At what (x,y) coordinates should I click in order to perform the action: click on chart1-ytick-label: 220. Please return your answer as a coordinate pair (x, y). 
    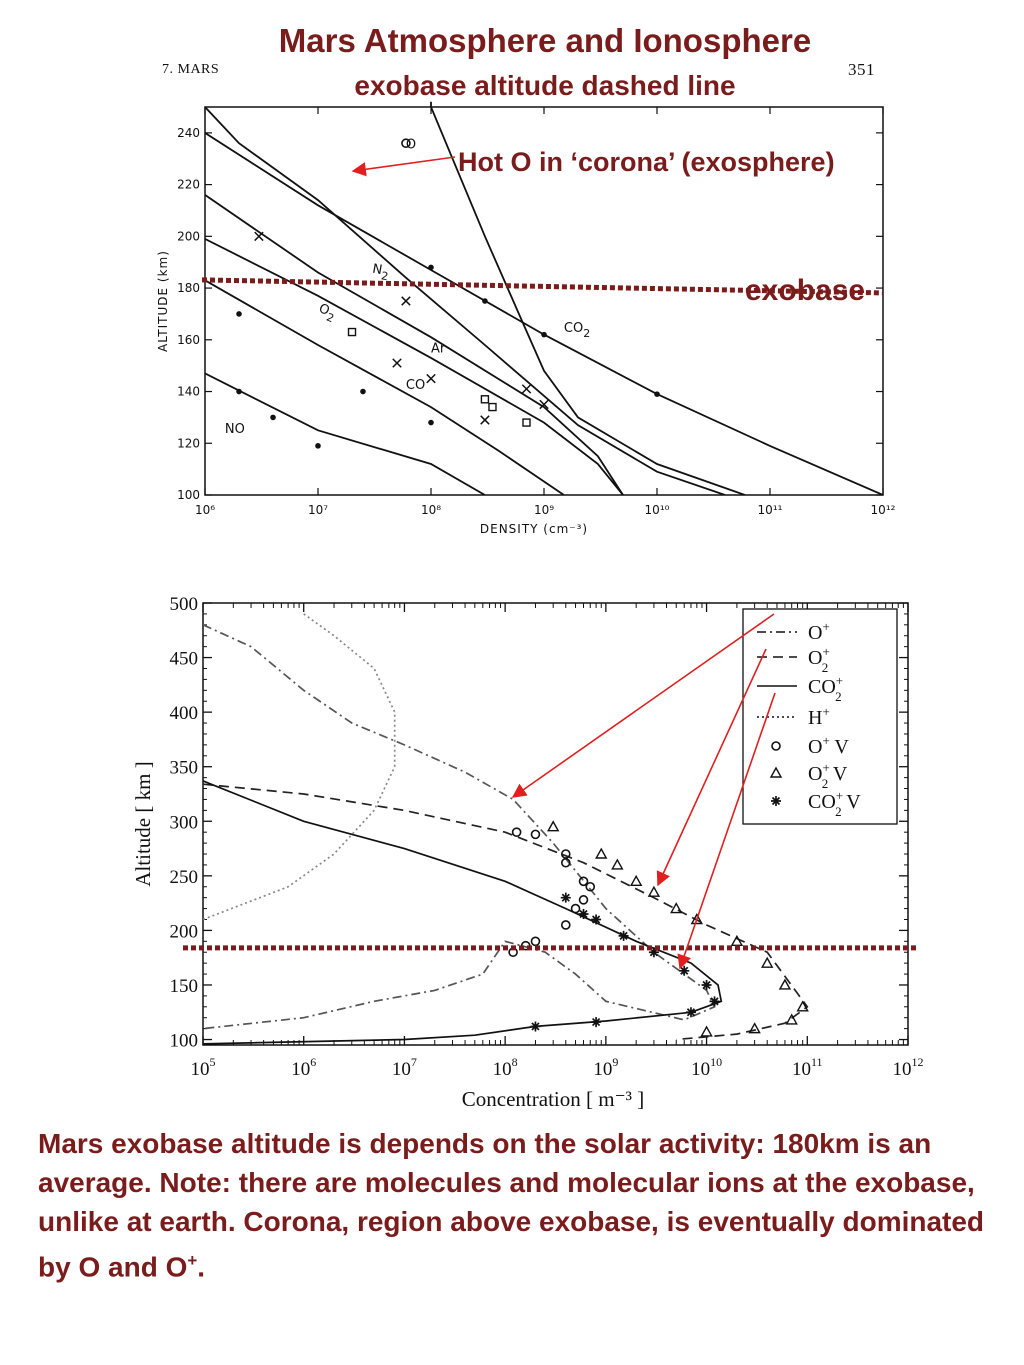
    Looking at the image, I should click on (188, 185).